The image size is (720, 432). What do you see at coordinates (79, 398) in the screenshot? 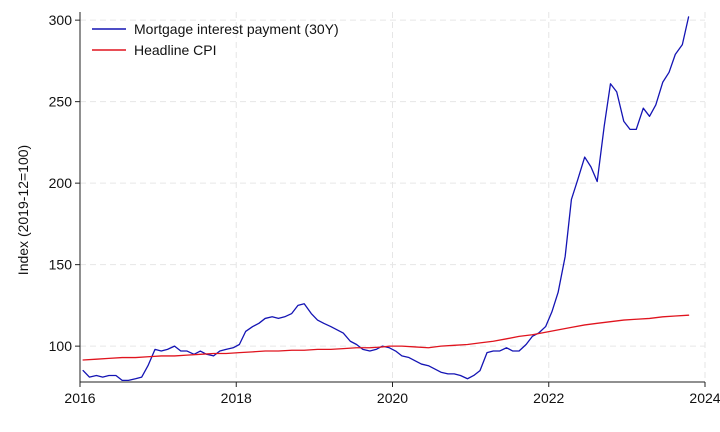
I see `x-tick-label: 2016` at bounding box center [79, 398].